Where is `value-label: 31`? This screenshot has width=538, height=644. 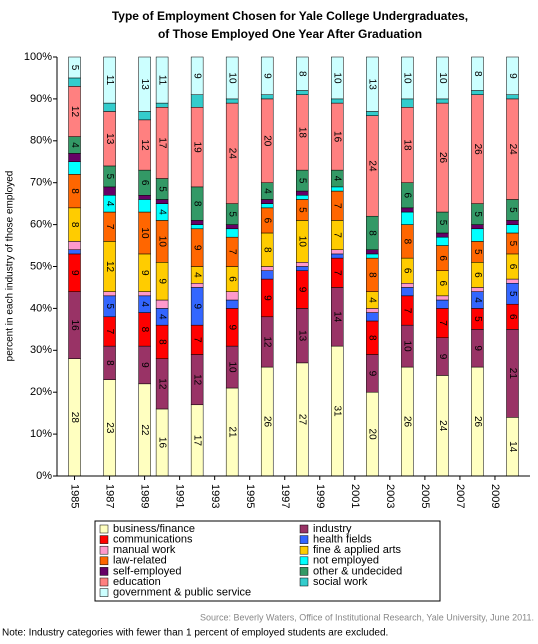 value-label: 31 is located at coordinates (337, 411).